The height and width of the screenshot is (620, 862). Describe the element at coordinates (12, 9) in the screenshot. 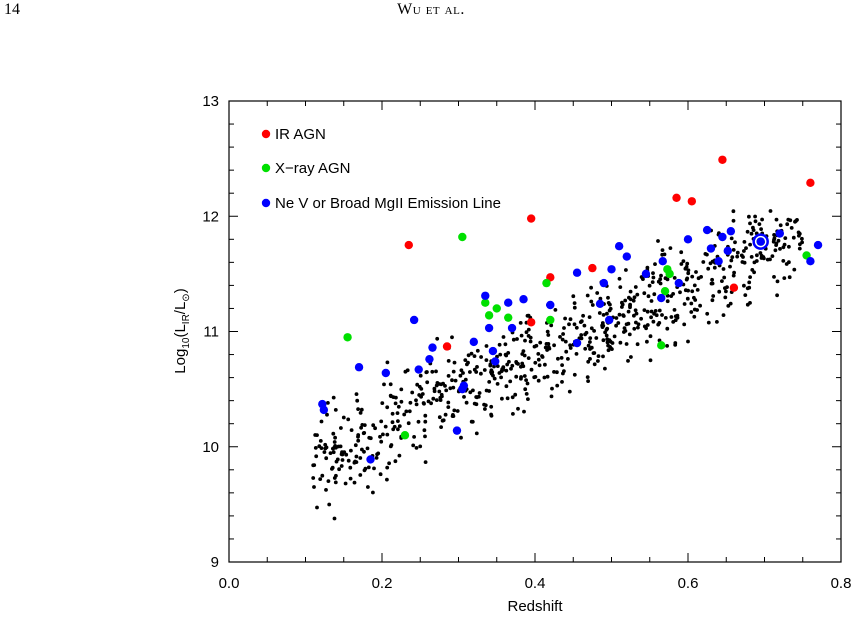

I see `page-number: 14` at that location.